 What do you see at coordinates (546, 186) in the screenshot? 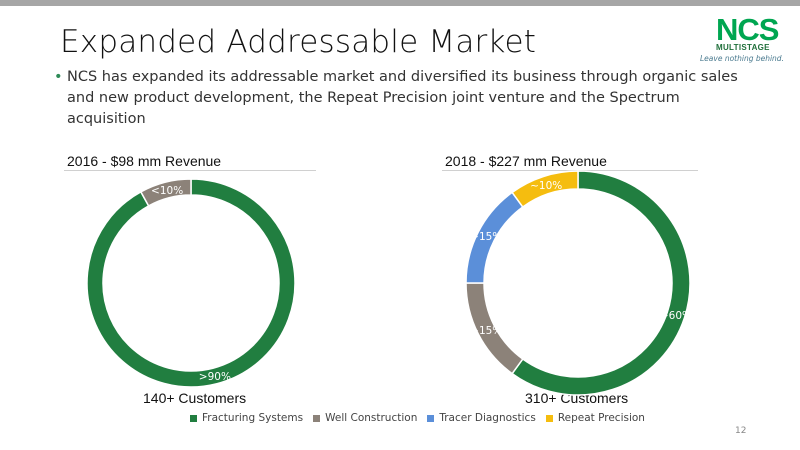
I see `donut-2018-label-repeat-precision: ~10%` at bounding box center [546, 186].